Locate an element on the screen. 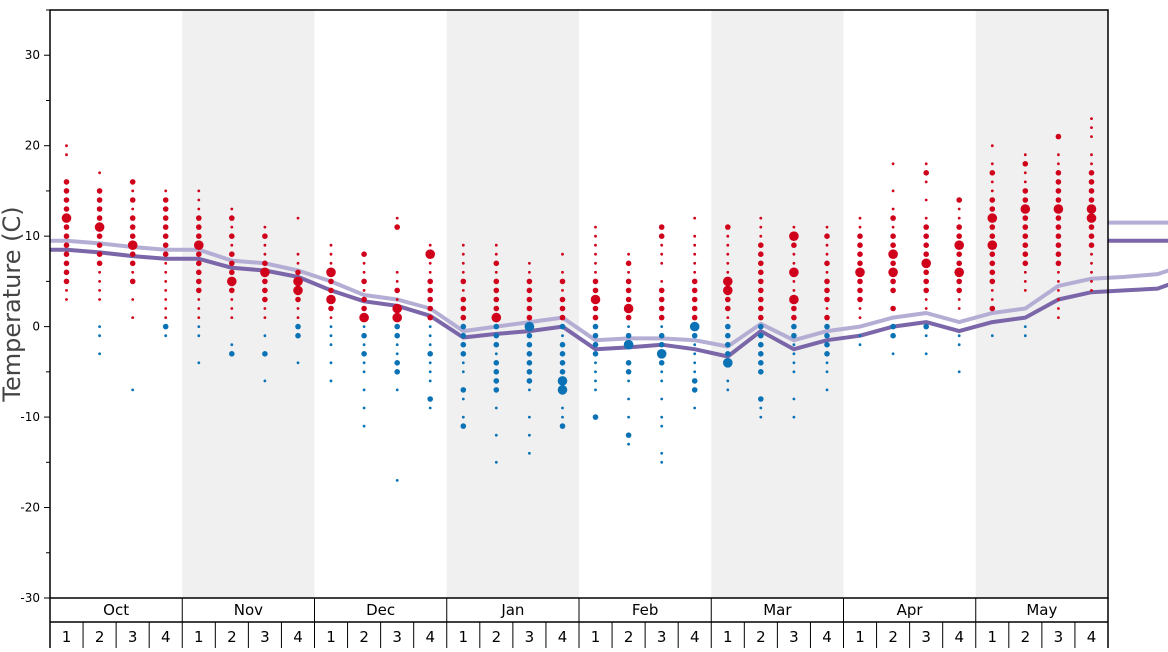 The height and width of the screenshot is (652, 1168). y-tick-label: -30 is located at coordinates (30, 598).